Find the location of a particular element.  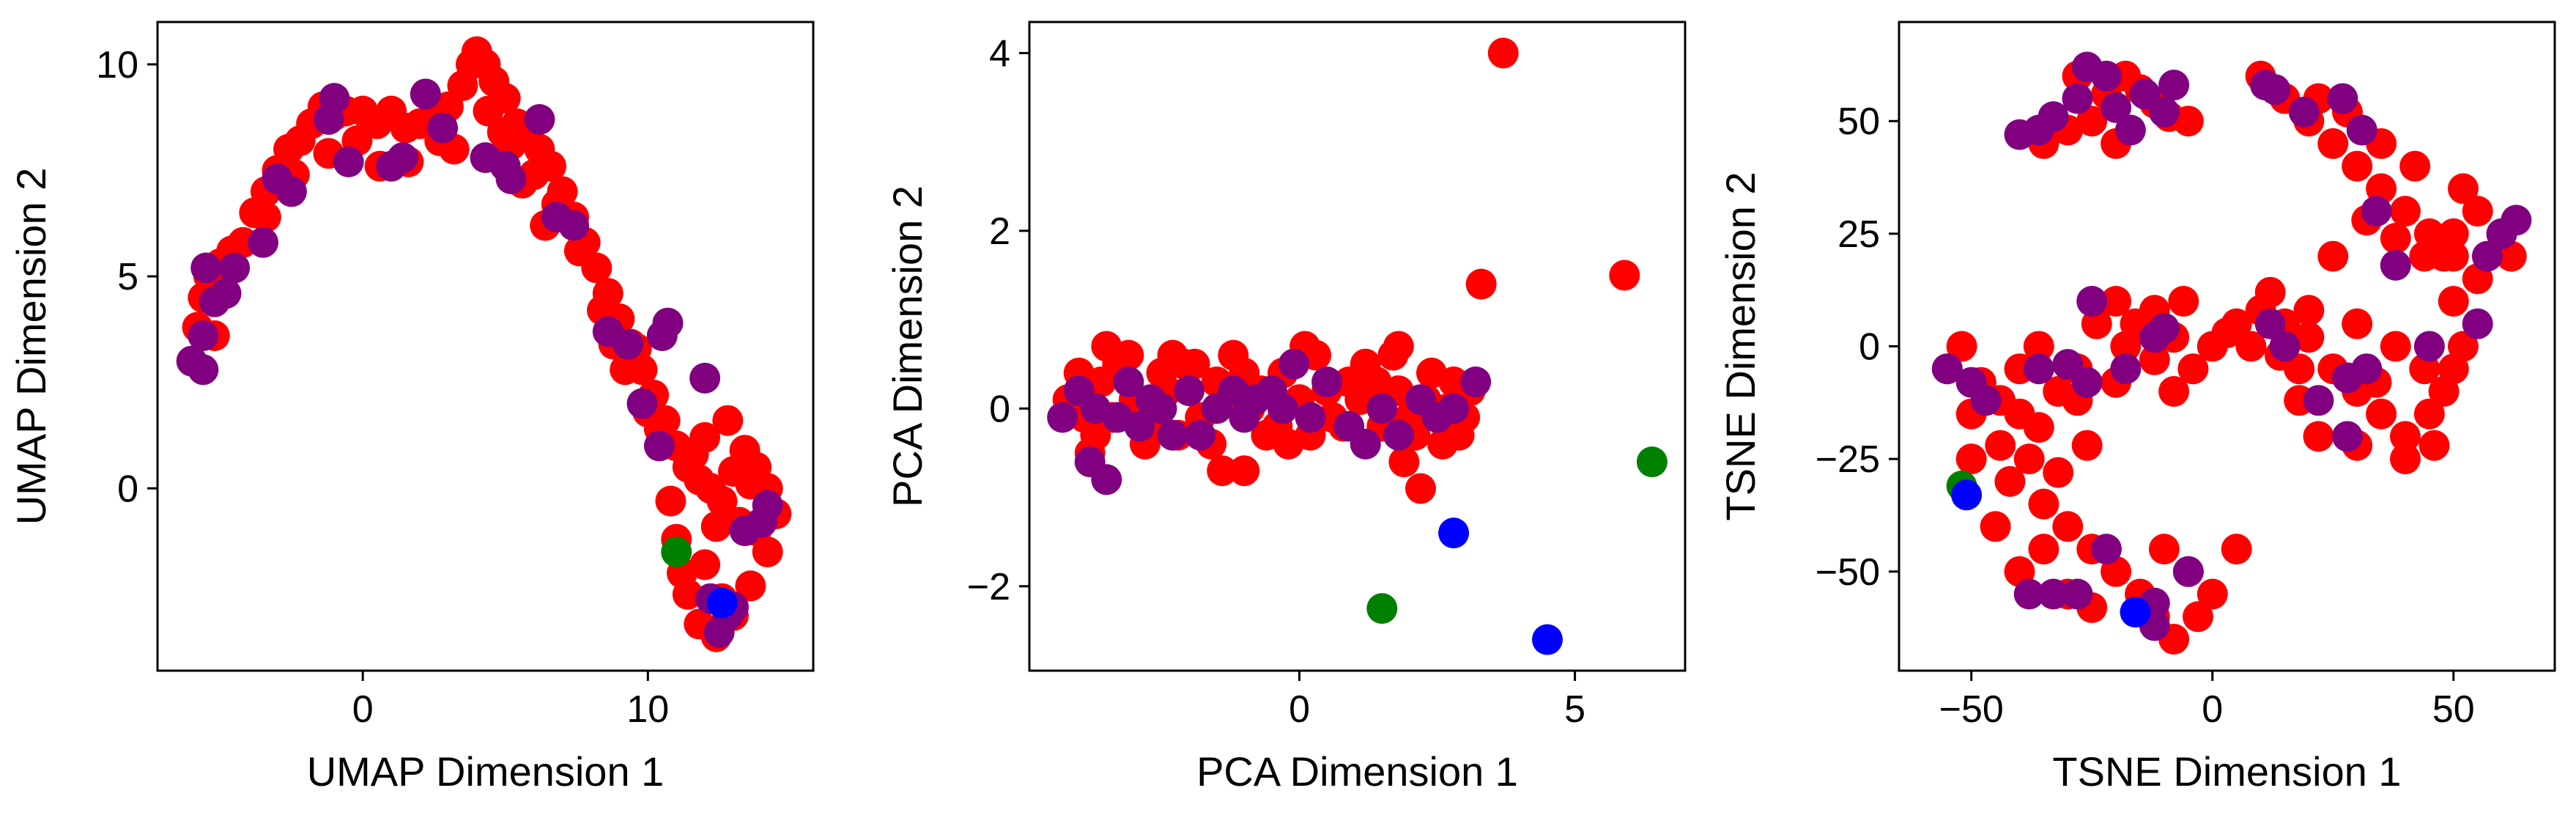

x-tick-label: 0 is located at coordinates (2212, 709).